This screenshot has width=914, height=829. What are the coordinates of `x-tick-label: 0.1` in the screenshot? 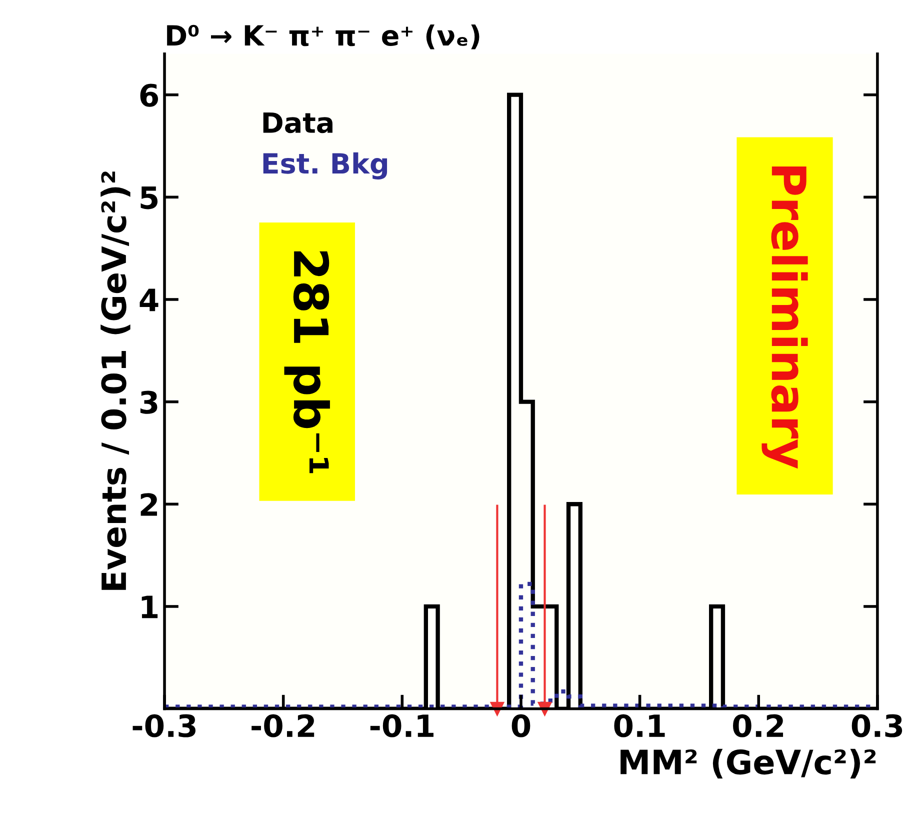 It's located at (639, 726).